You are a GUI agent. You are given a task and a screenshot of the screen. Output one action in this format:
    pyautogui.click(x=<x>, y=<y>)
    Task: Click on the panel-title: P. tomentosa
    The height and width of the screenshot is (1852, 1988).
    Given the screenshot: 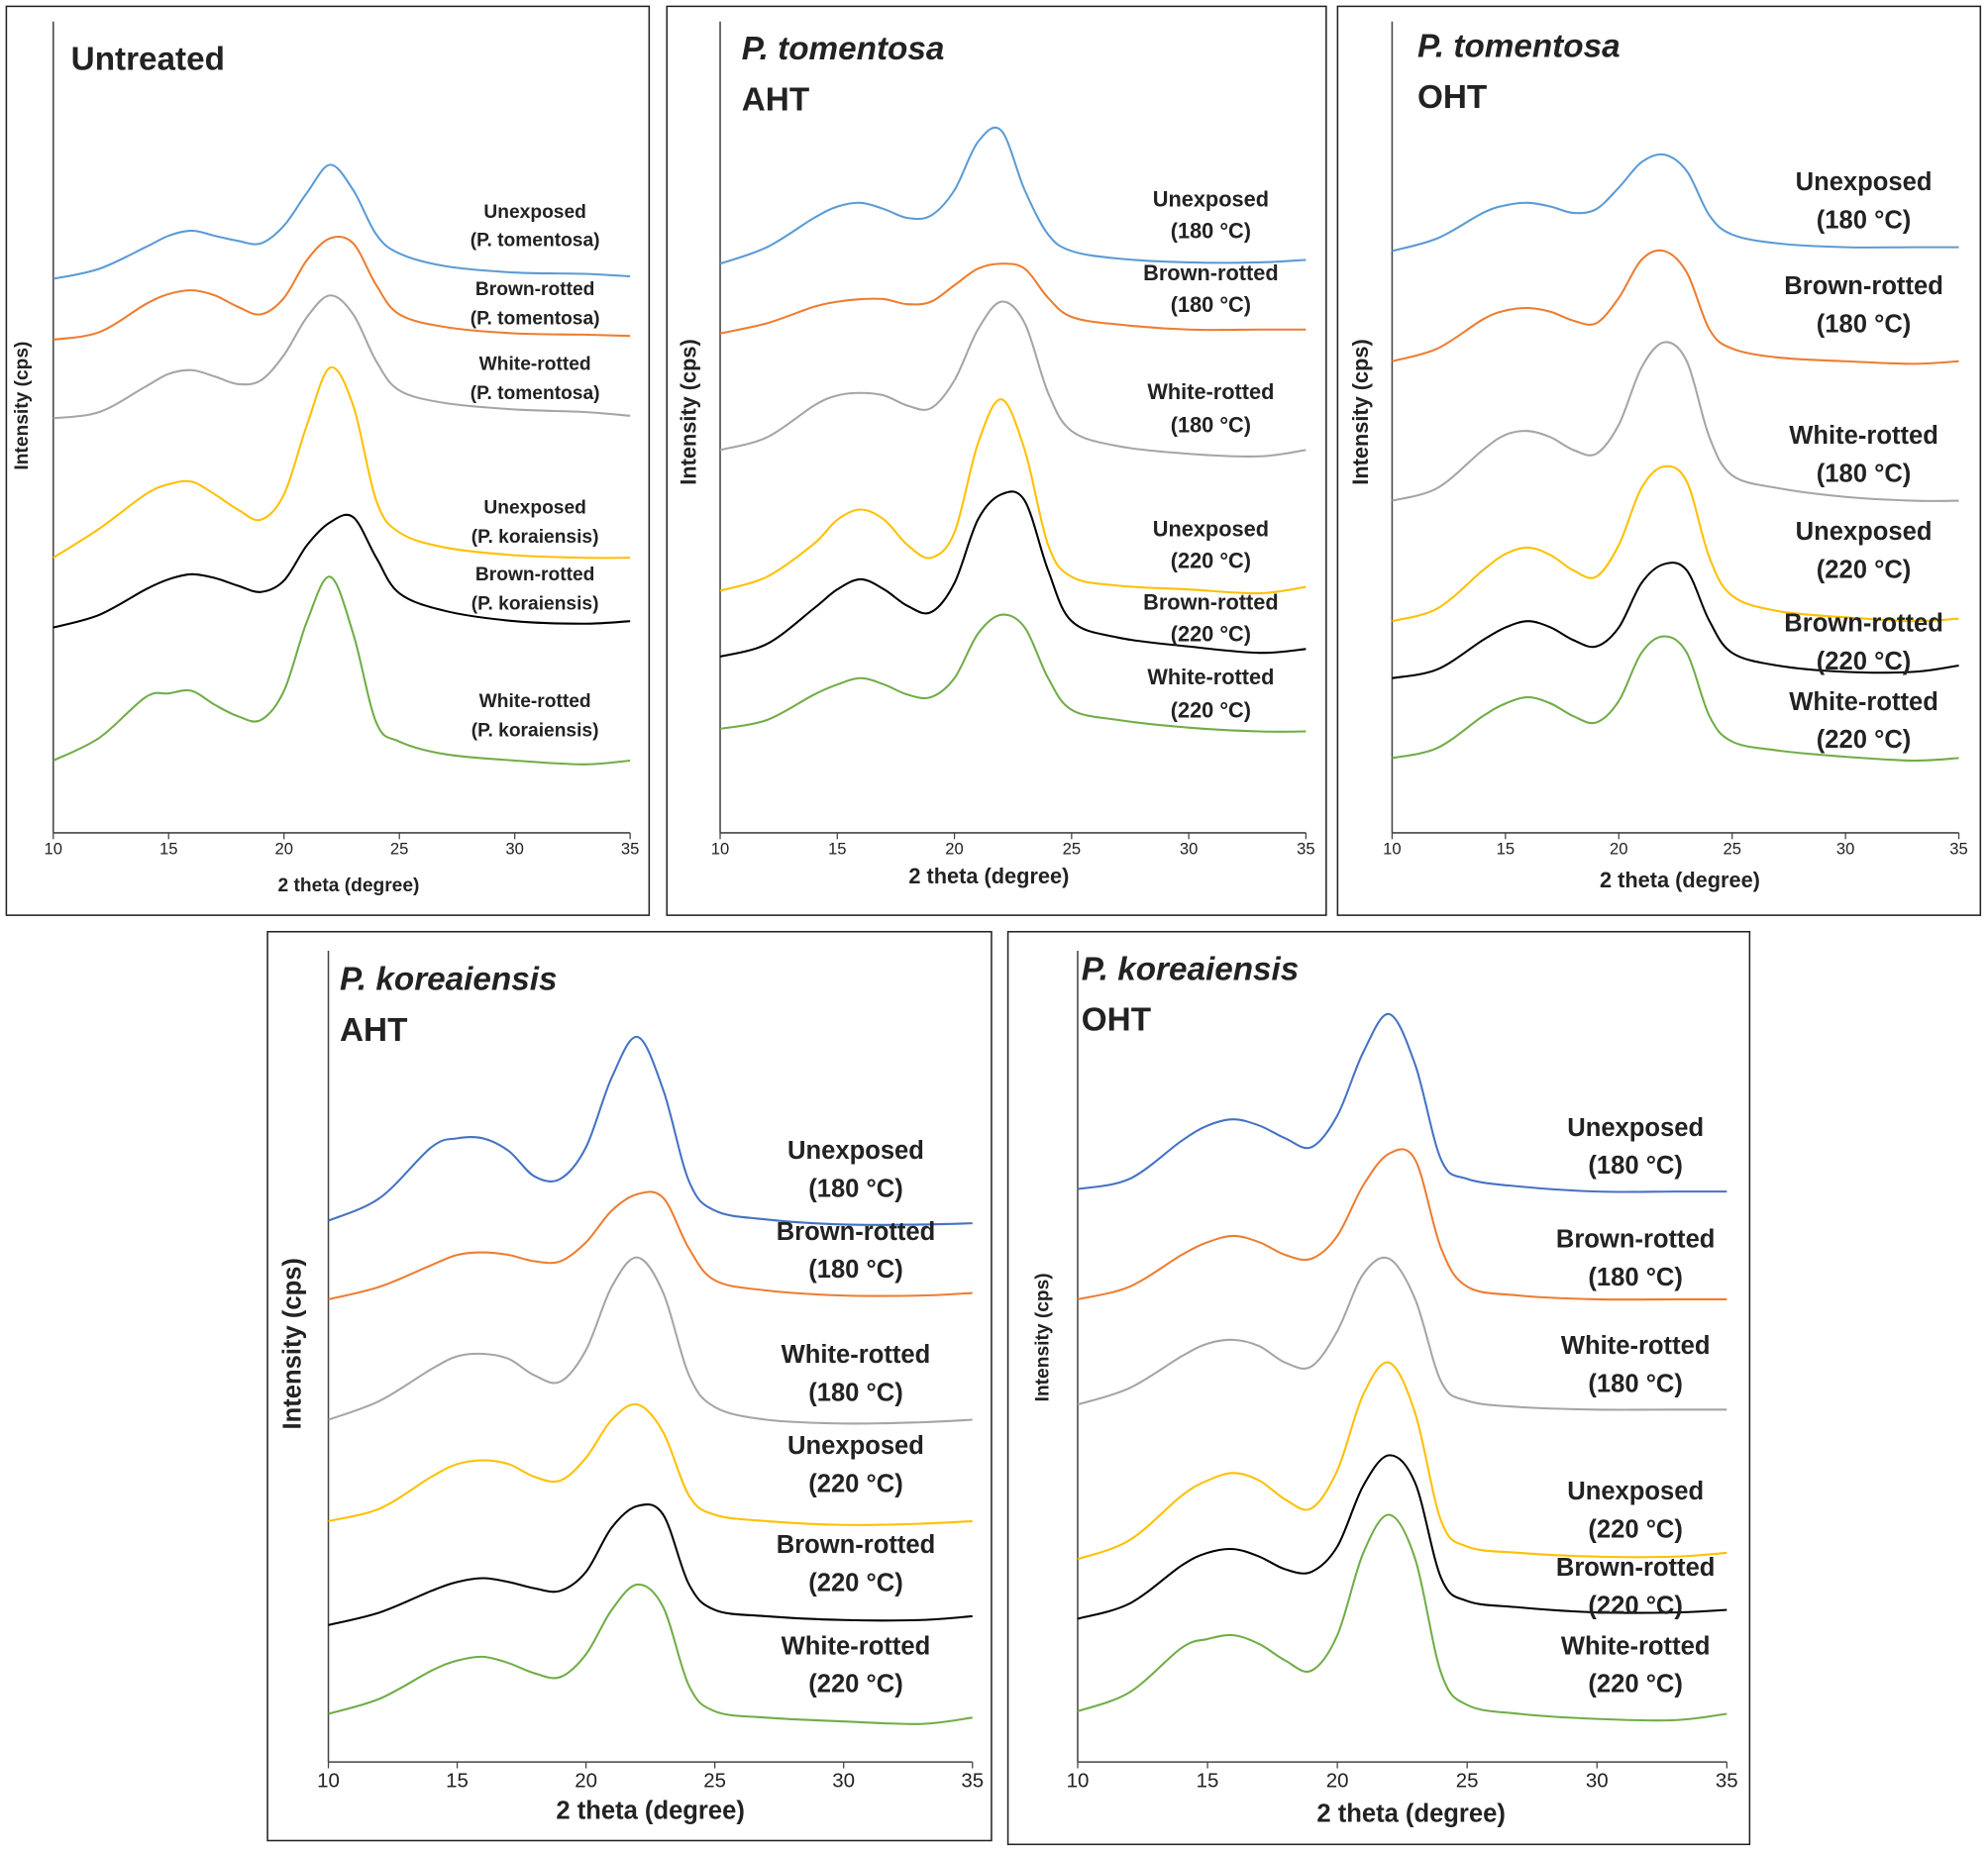 What is the action you would take?
    pyautogui.click(x=1519, y=47)
    